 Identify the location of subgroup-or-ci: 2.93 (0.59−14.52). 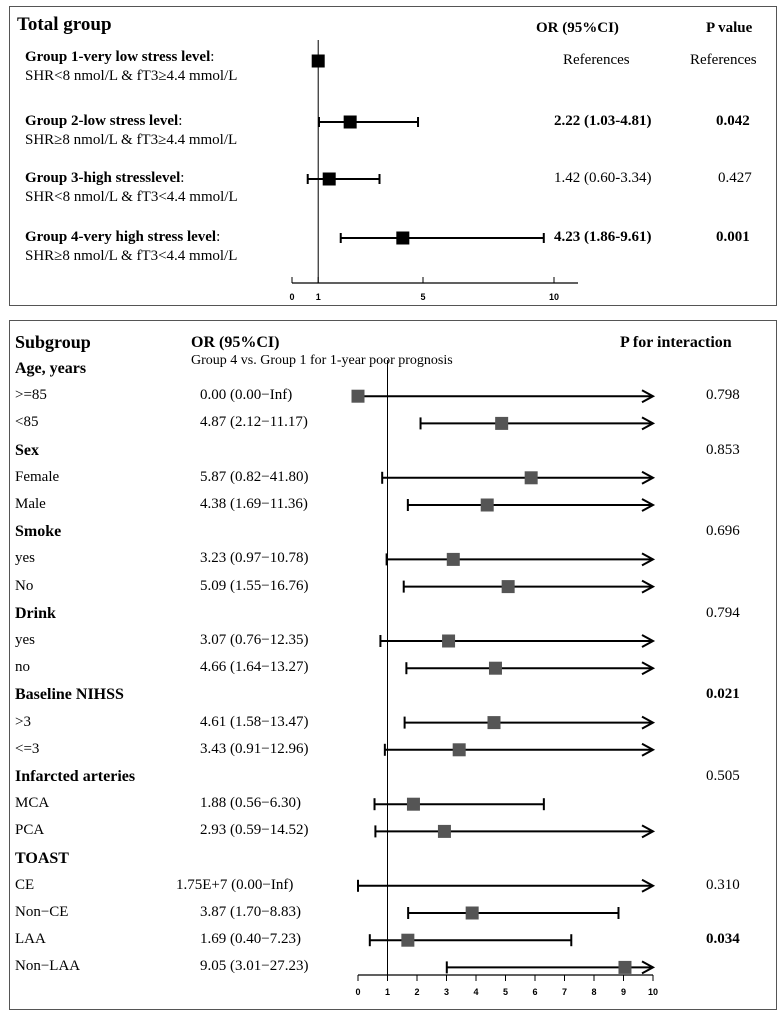
(254, 830).